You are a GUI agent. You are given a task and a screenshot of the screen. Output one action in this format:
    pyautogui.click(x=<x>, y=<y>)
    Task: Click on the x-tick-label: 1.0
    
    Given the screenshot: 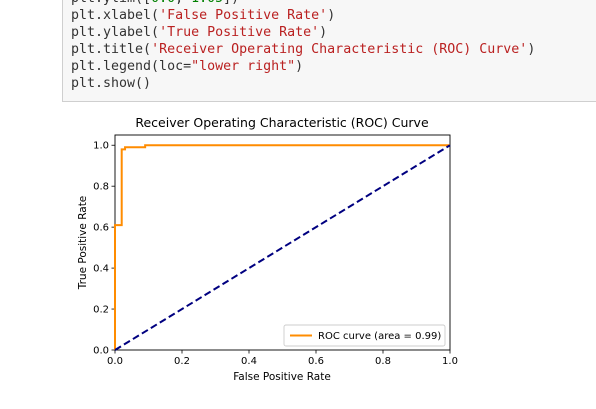 What is the action you would take?
    pyautogui.click(x=450, y=361)
    